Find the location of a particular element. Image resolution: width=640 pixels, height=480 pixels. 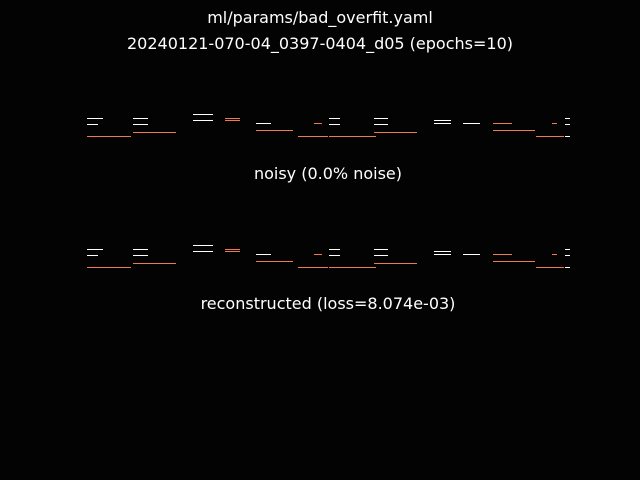

noisy-strip-image is located at coordinates (328, 125).